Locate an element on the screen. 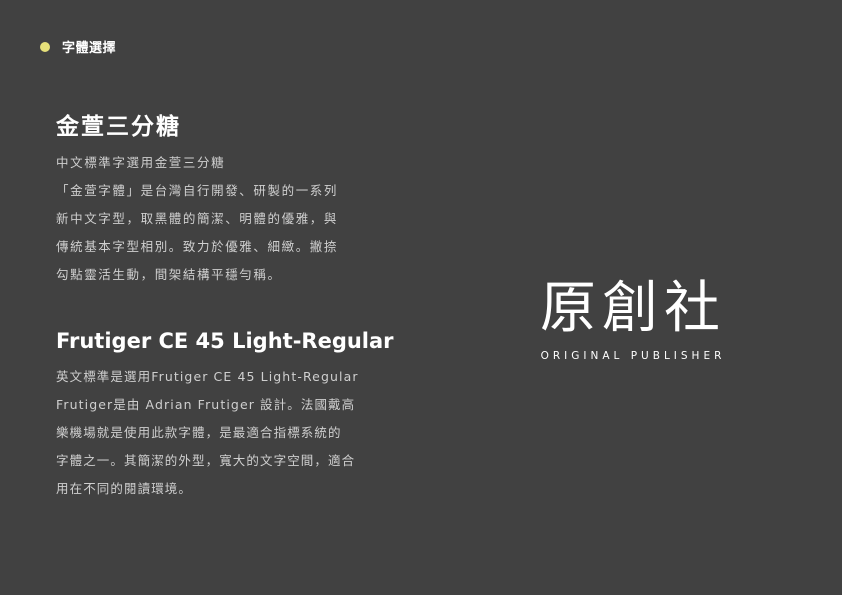  description-line: 傳統基本字型相別。致力於優雅、細緻。撇捺 is located at coordinates (197, 246).